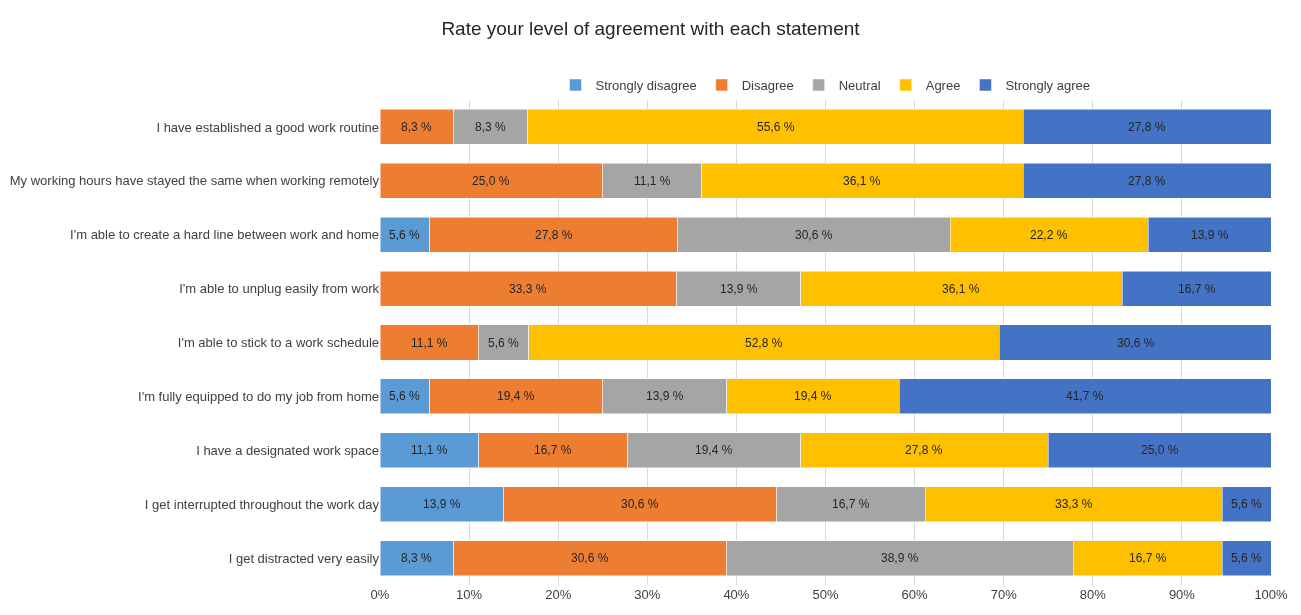 This screenshot has height=615, width=1301. I want to click on x-tick-label: 30%, so click(647, 594).